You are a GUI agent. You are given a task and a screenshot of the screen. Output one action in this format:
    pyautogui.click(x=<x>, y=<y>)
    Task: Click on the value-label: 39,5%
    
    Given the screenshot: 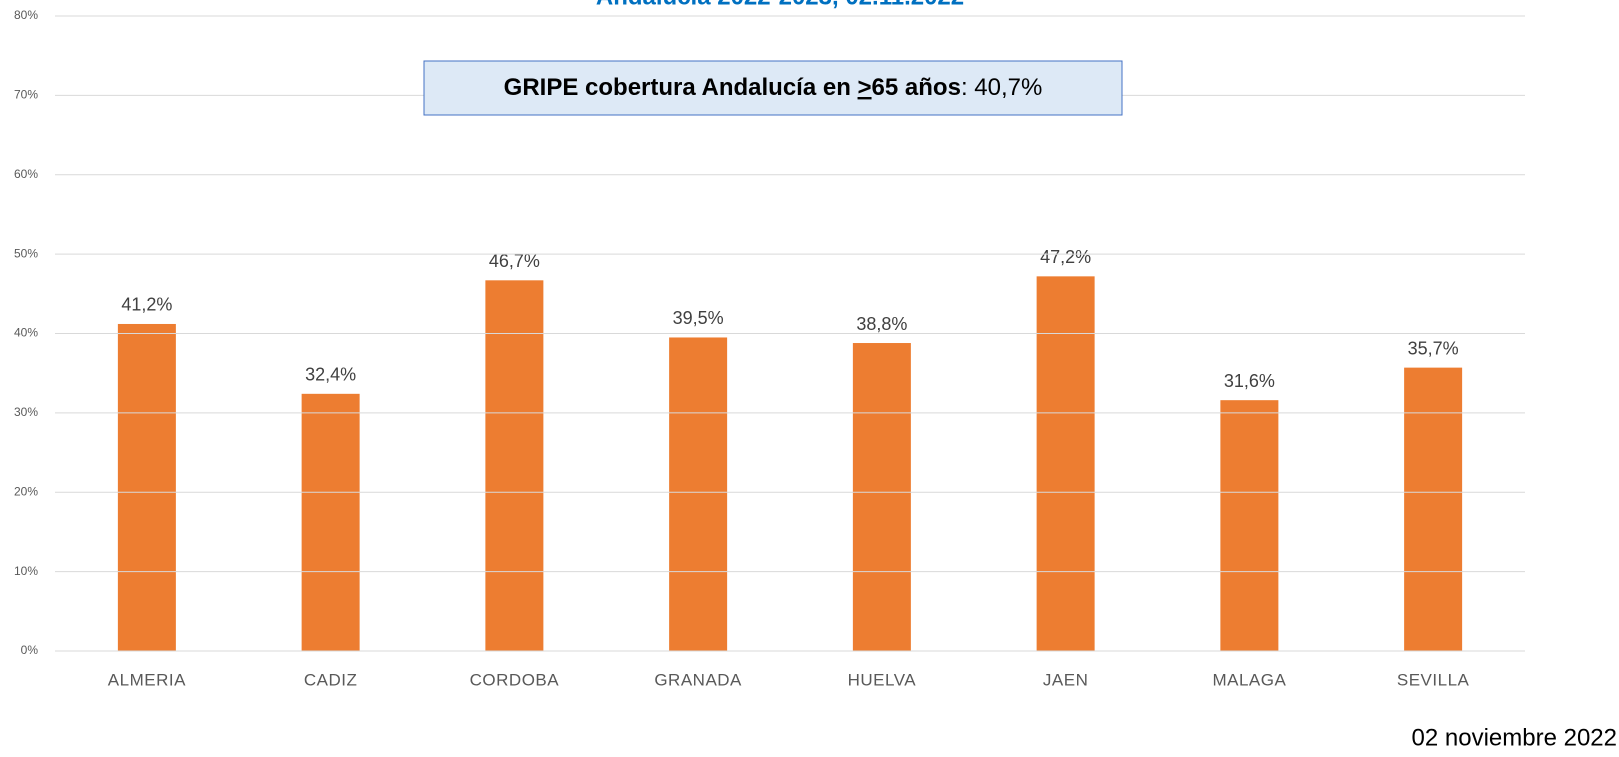 What is the action you would take?
    pyautogui.click(x=698, y=318)
    